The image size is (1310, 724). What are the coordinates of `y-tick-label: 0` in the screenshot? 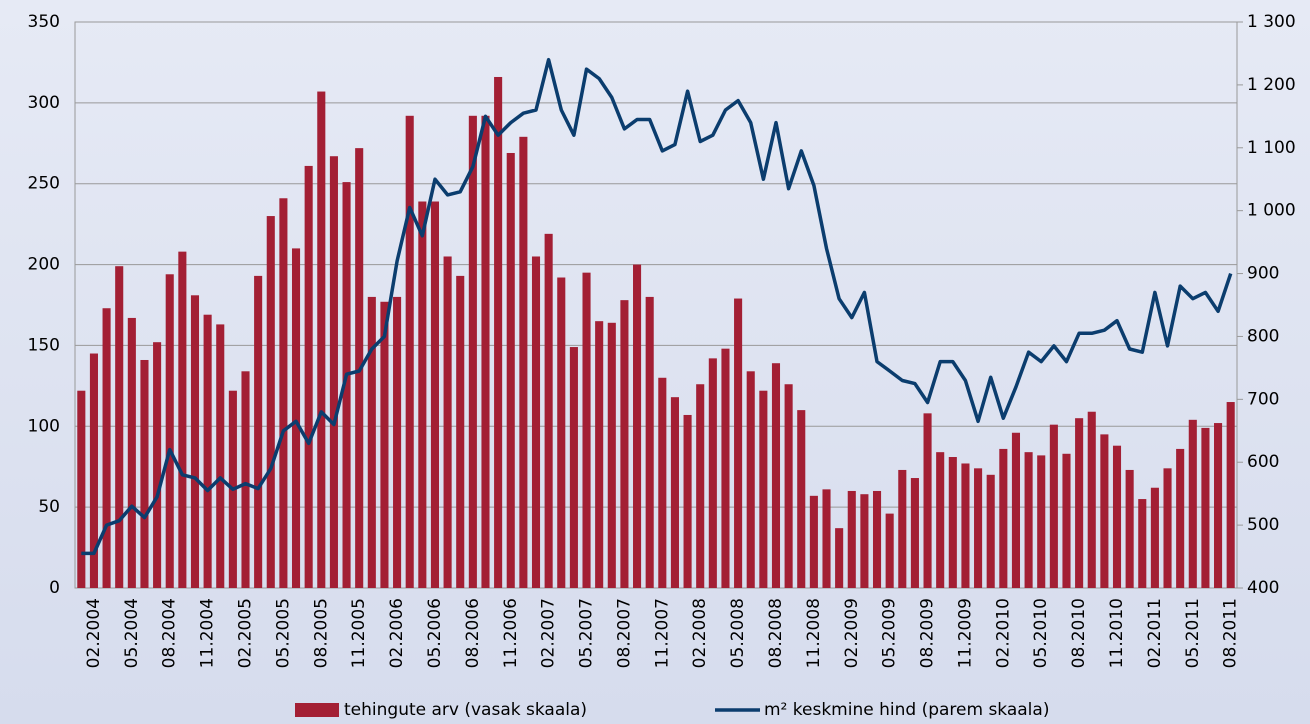 It's located at (54, 588).